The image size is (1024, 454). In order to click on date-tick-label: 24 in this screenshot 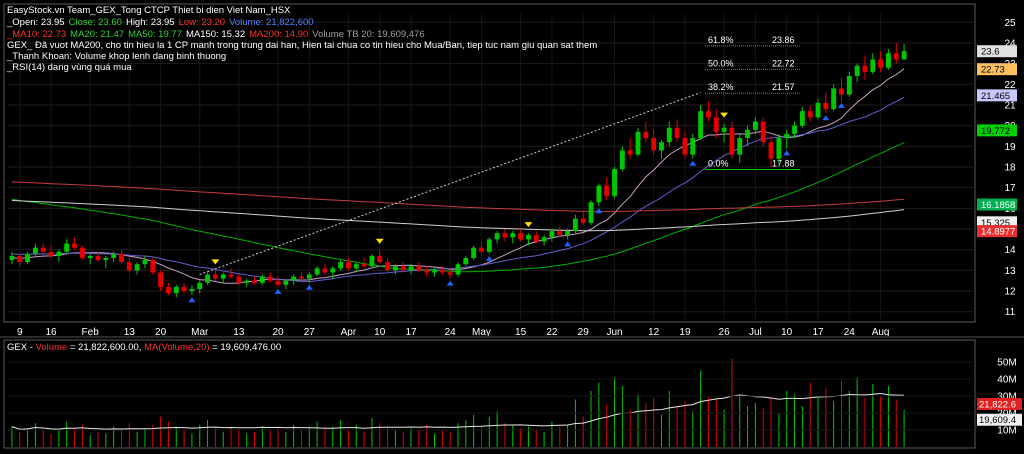, I will do `click(451, 332)`.